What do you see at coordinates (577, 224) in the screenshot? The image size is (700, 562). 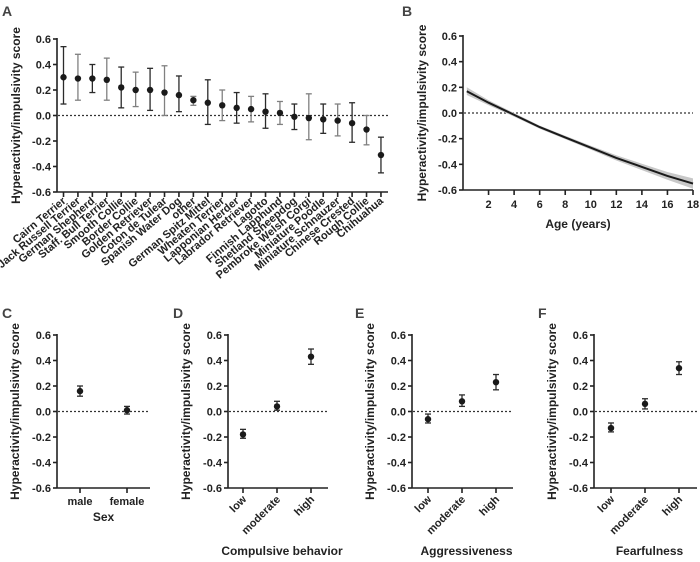 I see `x-axis-title: Age (years)` at bounding box center [577, 224].